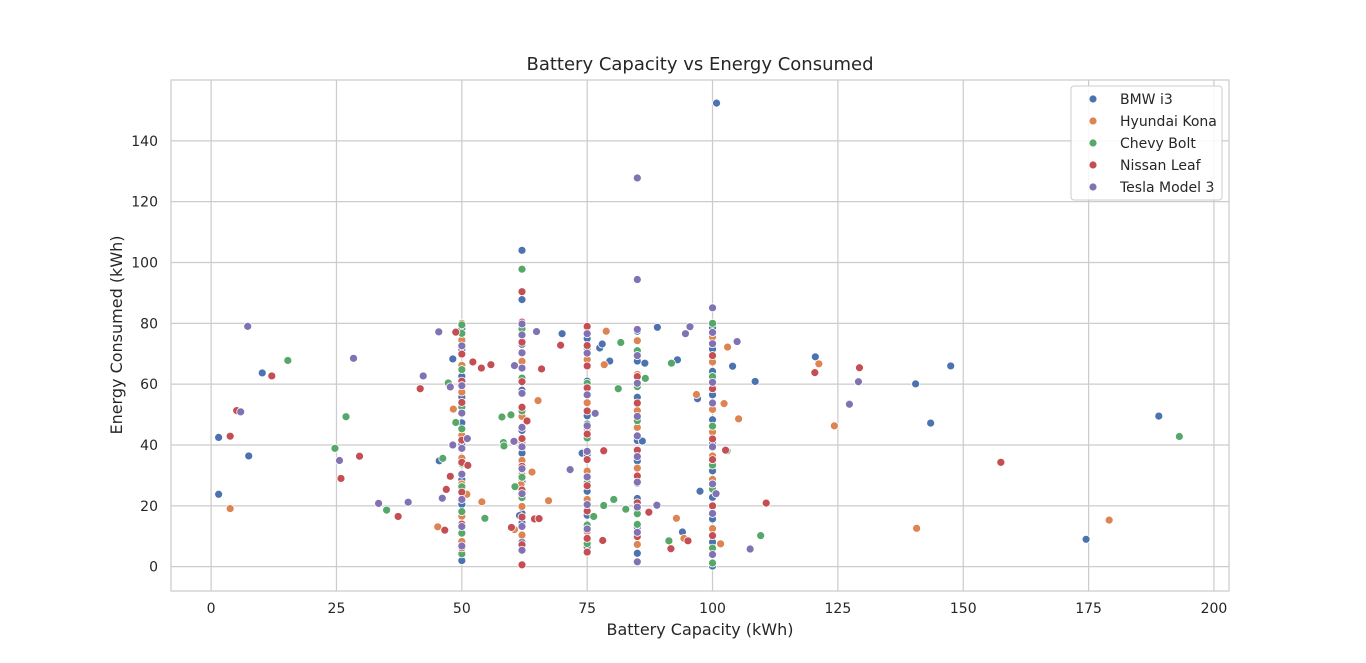 This screenshot has height=663, width=1366. I want to click on y-tick-label: 120, so click(144, 203).